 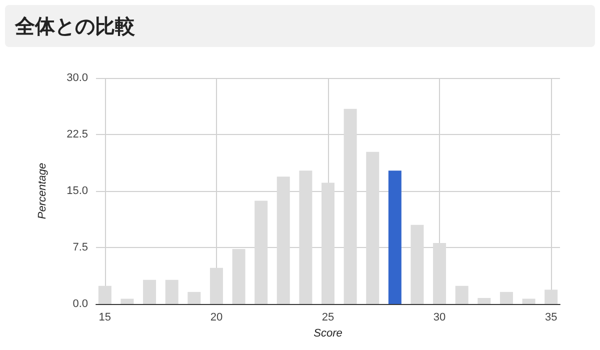 What do you see at coordinates (216, 318) in the screenshot?
I see `x-tick-label: 20` at bounding box center [216, 318].